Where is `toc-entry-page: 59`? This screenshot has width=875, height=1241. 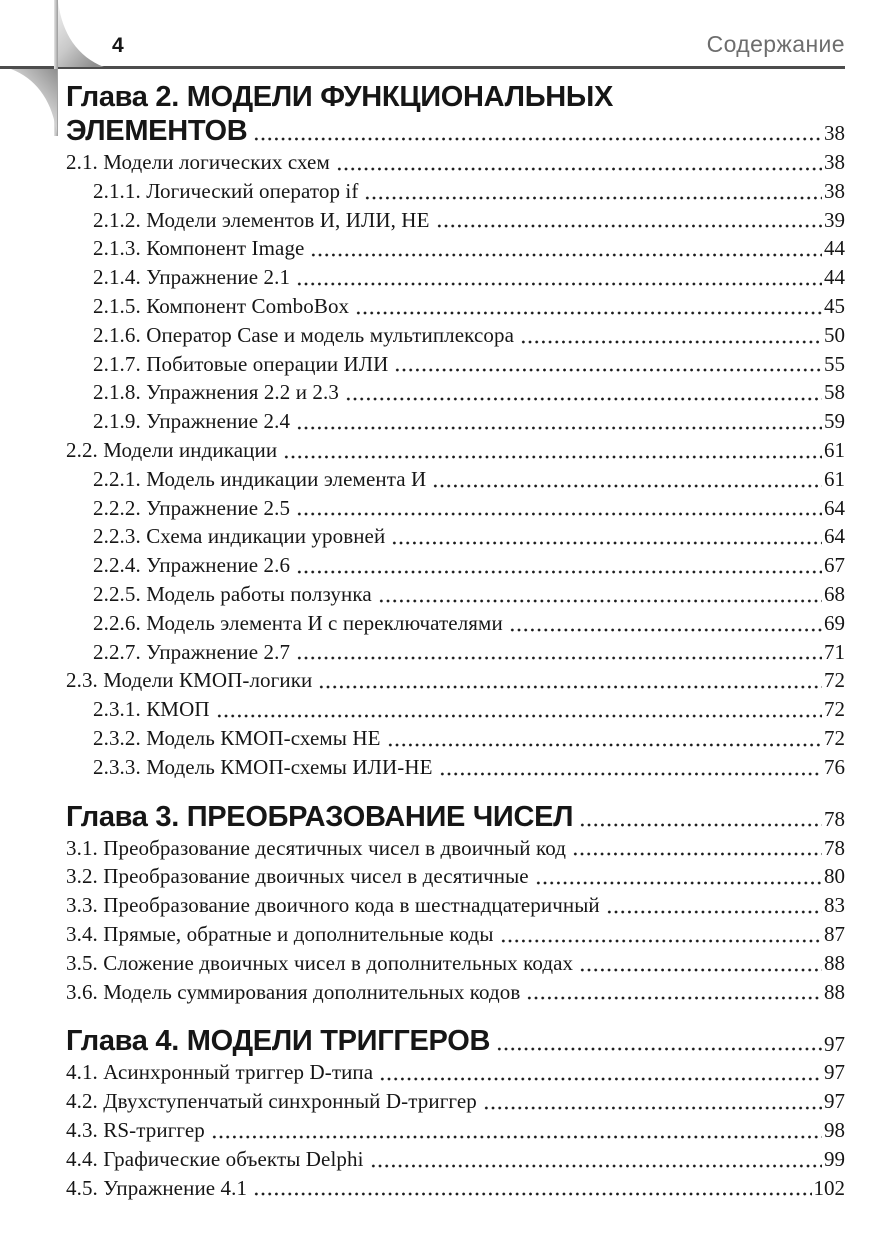 toc-entry-page: 59 is located at coordinates (834, 421).